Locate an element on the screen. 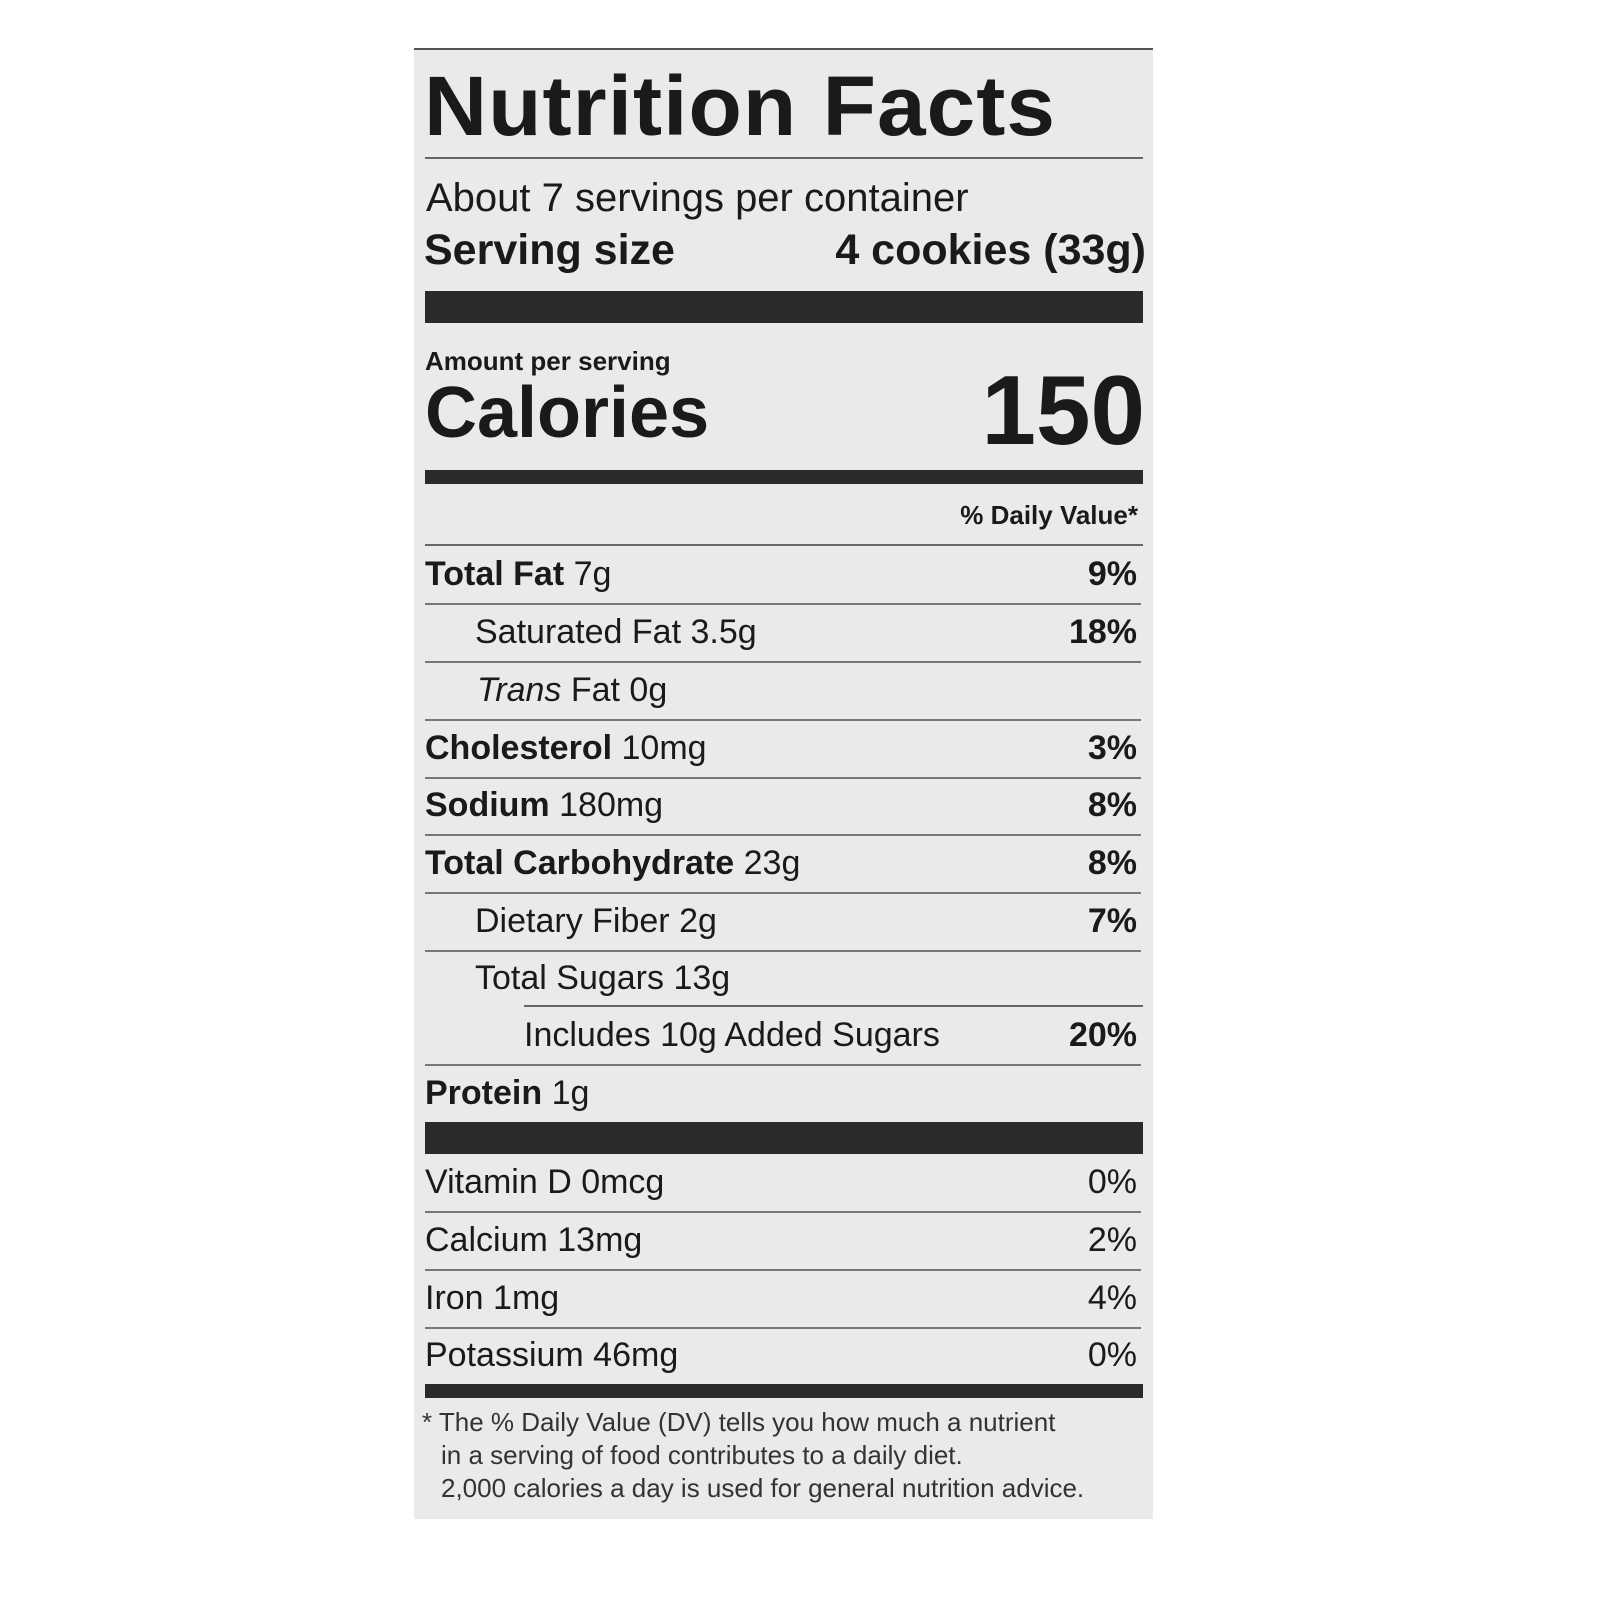 The height and width of the screenshot is (1600, 1600). nutrient-name: Saturated Fat is located at coordinates (578, 632).